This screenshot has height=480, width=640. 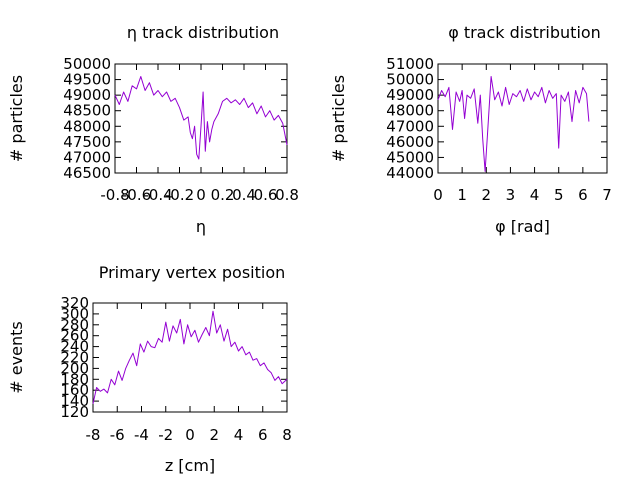 What do you see at coordinates (338, 118) in the screenshot?
I see `y-axis-label-phi: # particles` at bounding box center [338, 118].